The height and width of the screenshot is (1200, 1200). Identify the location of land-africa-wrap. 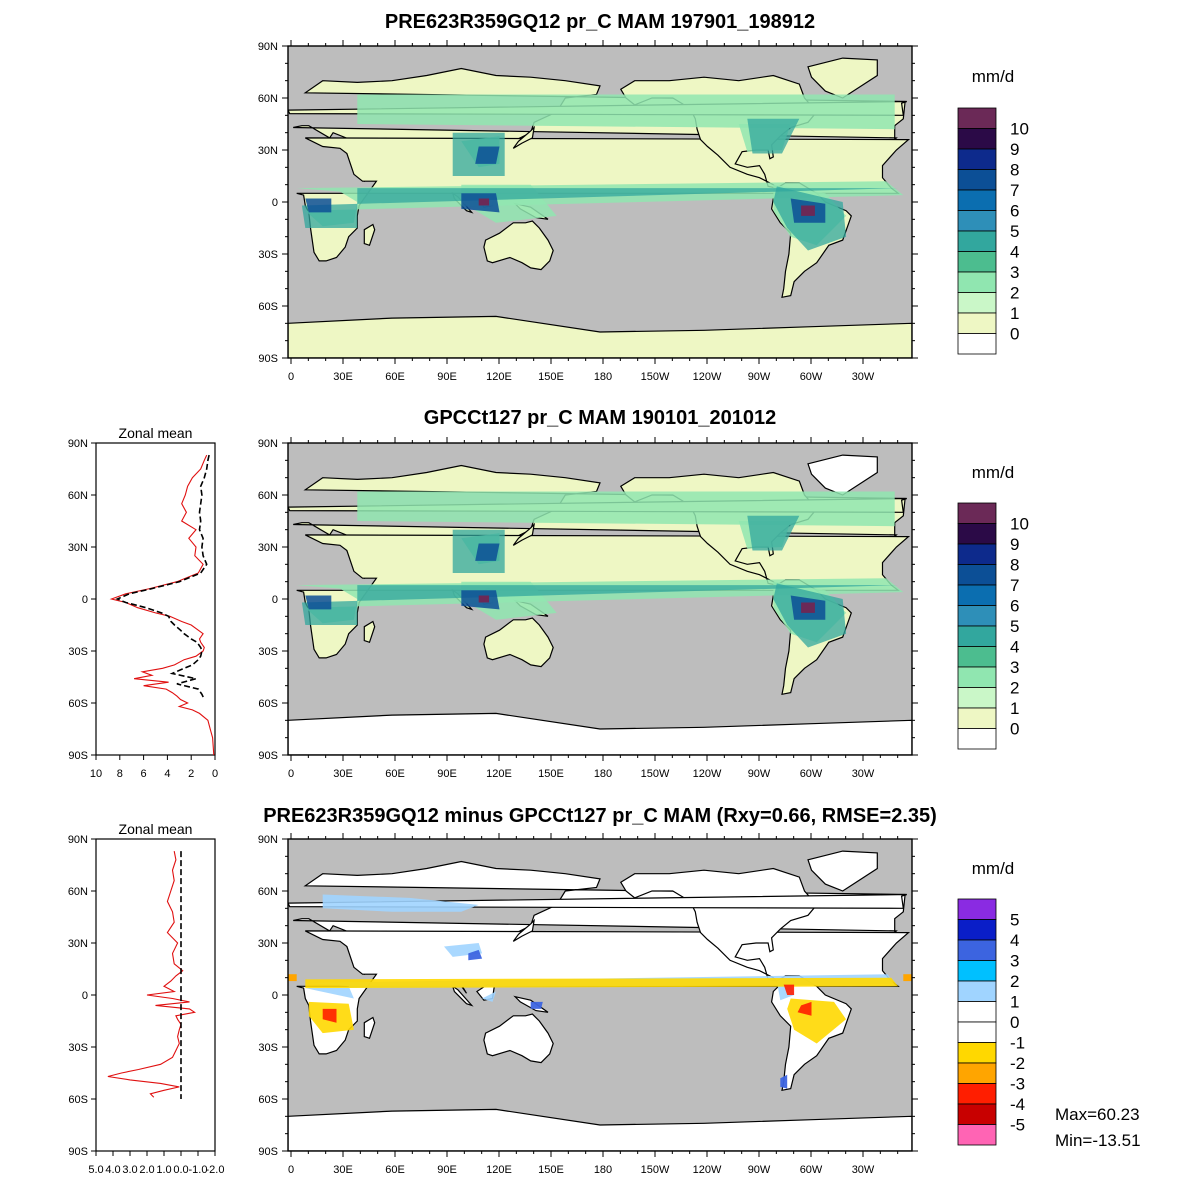
(142, 992).